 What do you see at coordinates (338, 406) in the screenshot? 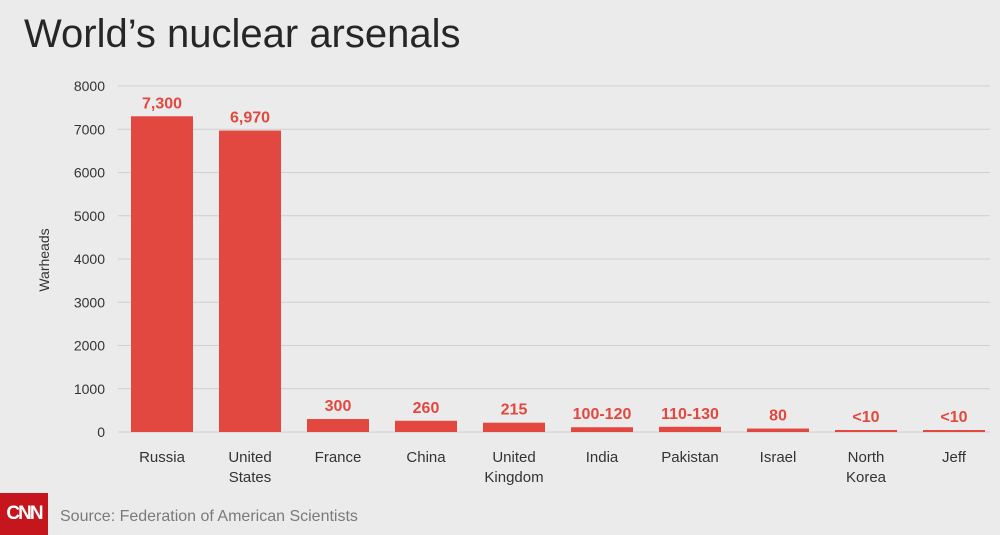
I see `value-label: 300` at bounding box center [338, 406].